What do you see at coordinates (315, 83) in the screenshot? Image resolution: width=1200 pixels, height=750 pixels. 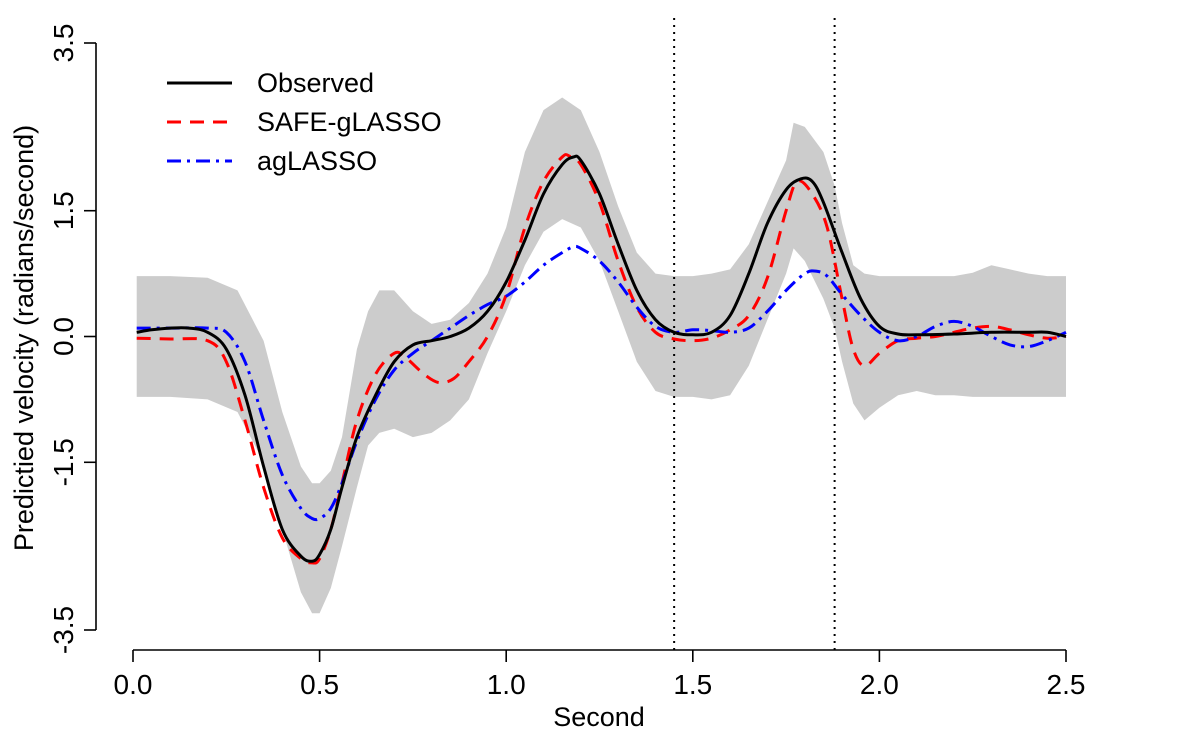 I see `legend-label: Observed` at bounding box center [315, 83].